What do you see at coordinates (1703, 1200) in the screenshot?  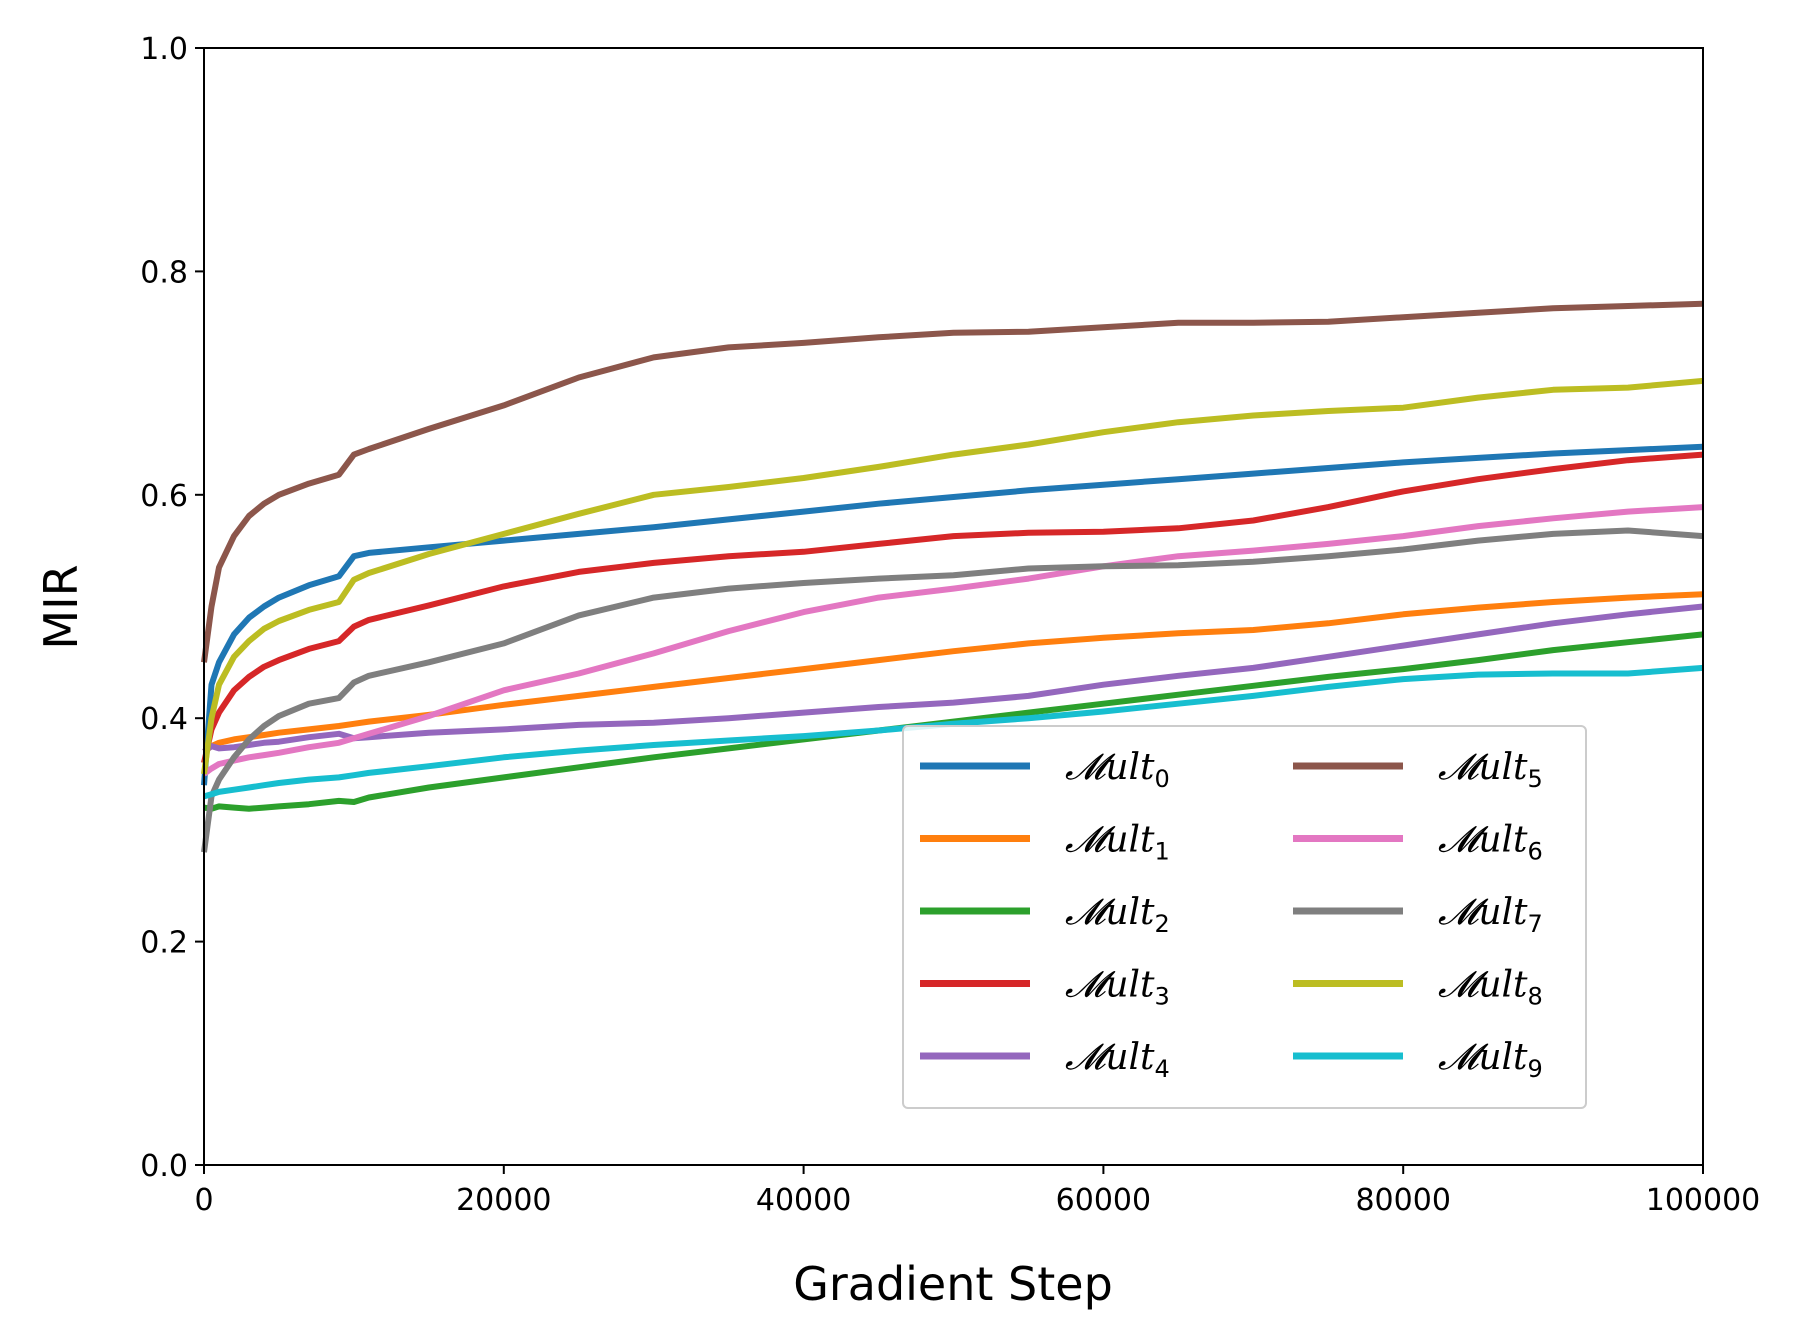 I see `x-tick-label: 100000` at bounding box center [1703, 1200].